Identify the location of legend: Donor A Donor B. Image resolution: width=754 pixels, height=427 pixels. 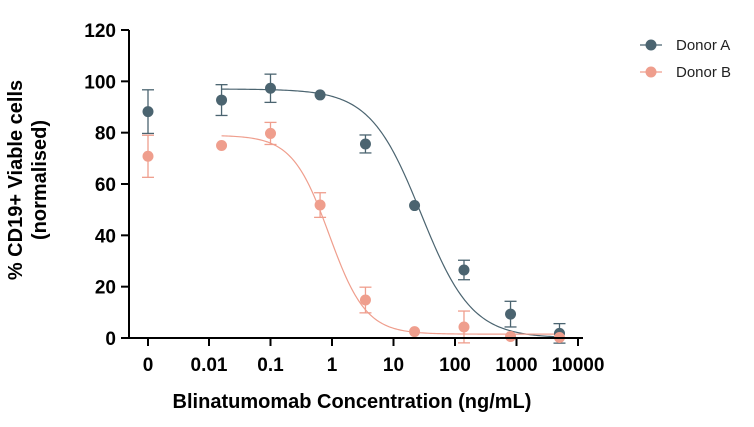
(685, 59).